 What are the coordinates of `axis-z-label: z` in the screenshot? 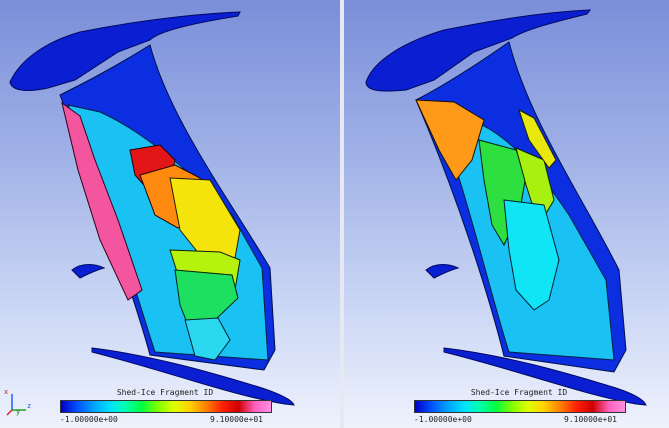 It's located at (29, 406).